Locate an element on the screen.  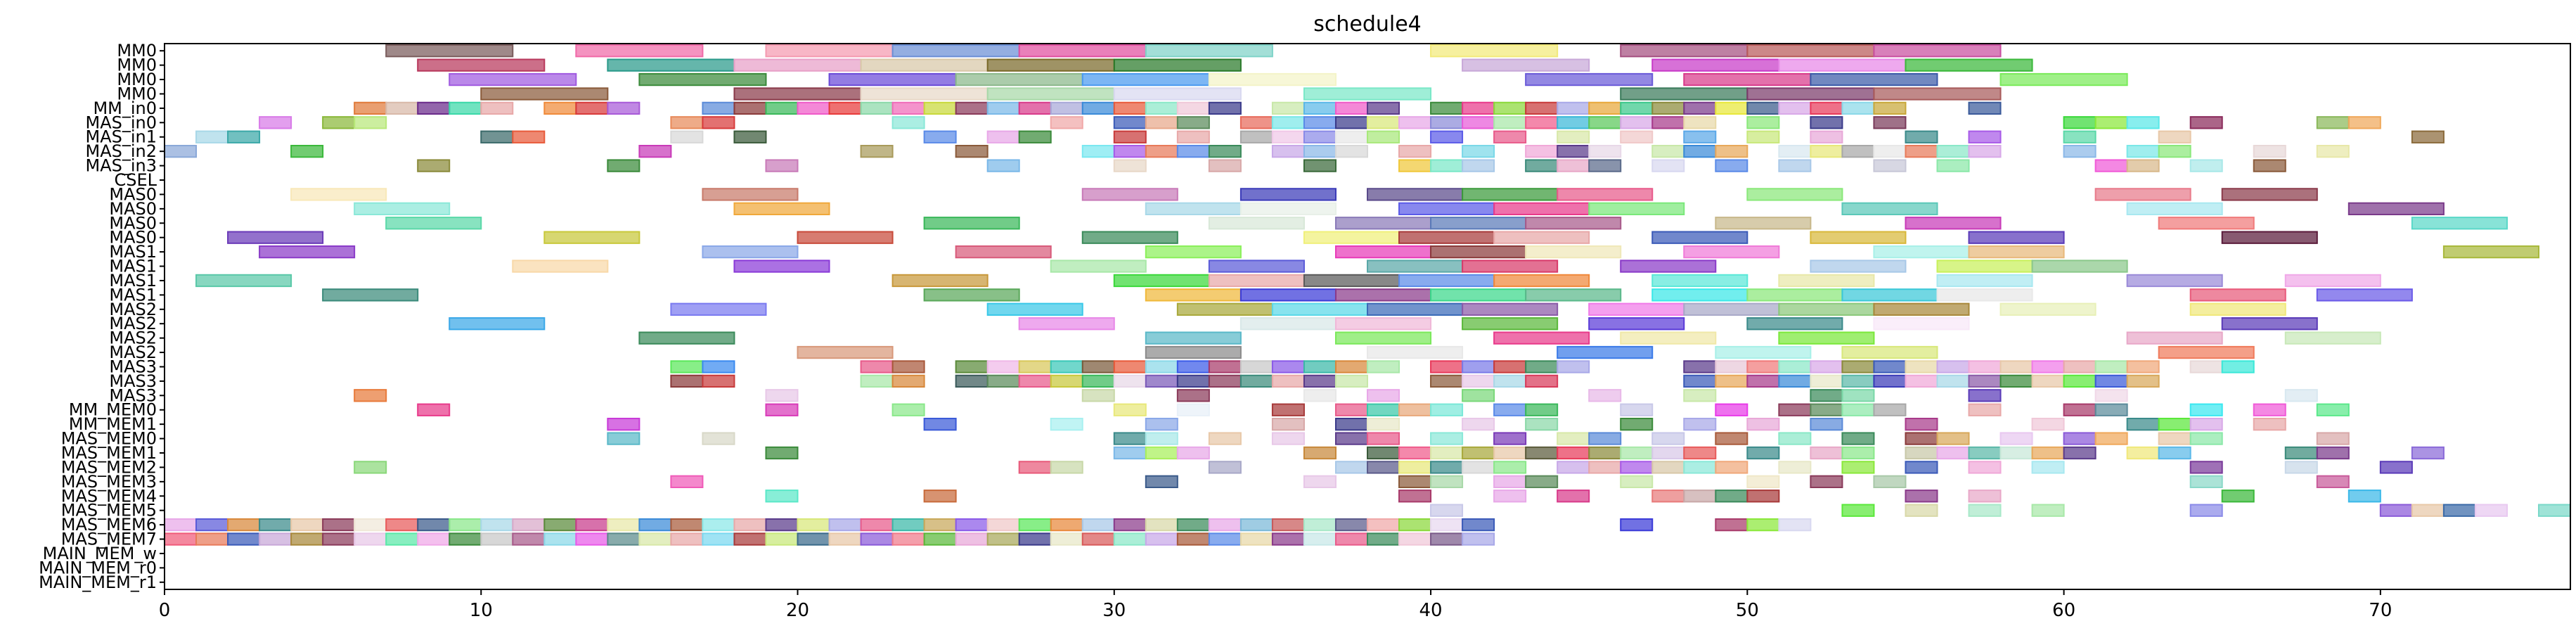
y-tick-label: MAS_in3 is located at coordinates (121, 166).